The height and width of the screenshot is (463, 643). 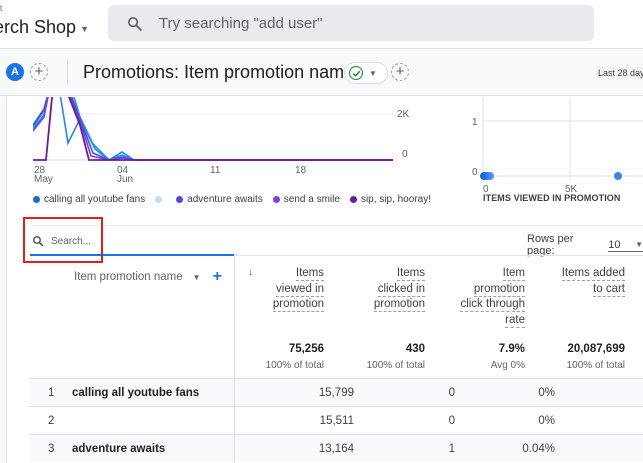 What do you see at coordinates (475, 172) in the screenshot?
I see `scatter-y-tick: 0` at bounding box center [475, 172].